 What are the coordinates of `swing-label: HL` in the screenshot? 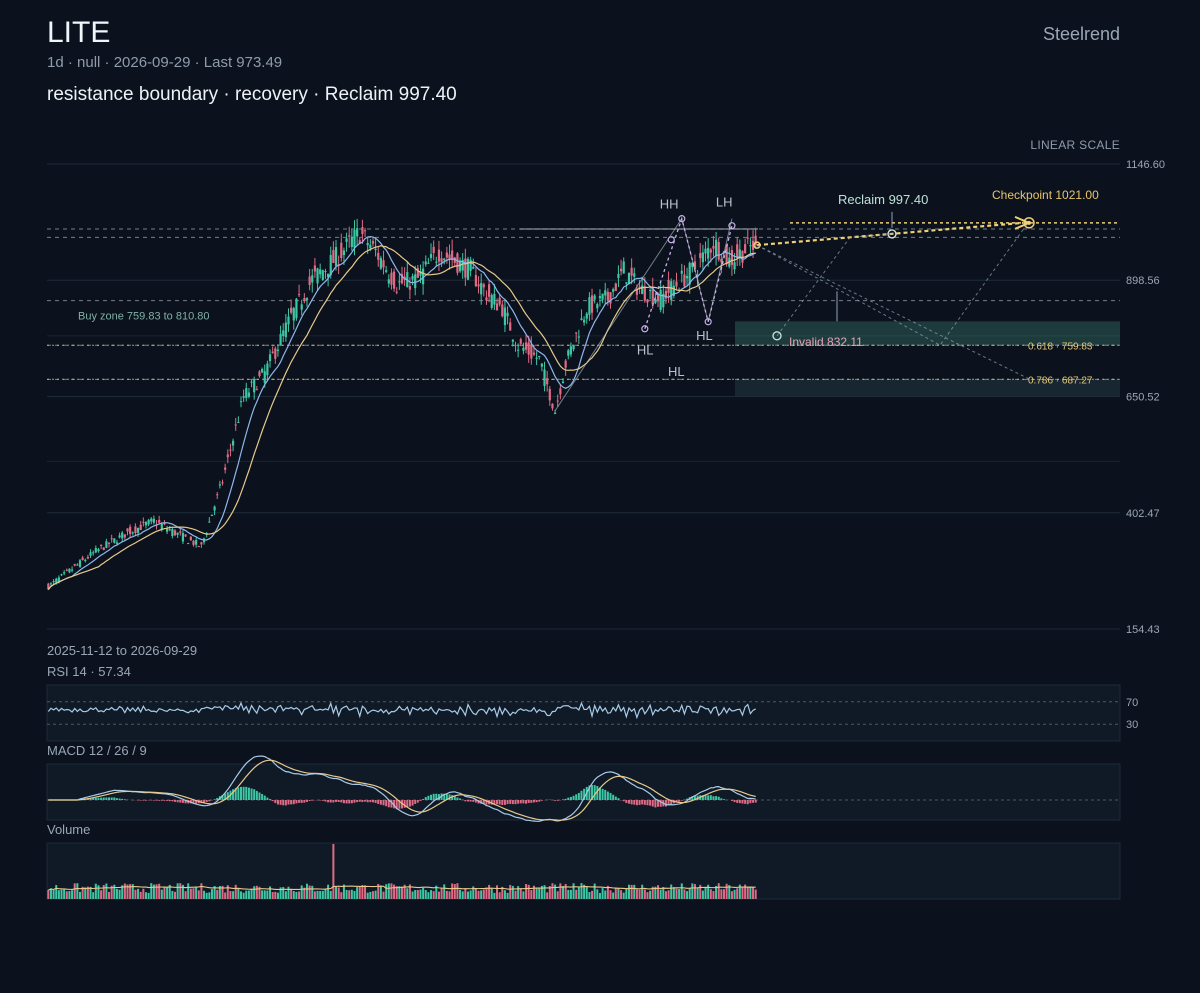 It's located at (704, 335).